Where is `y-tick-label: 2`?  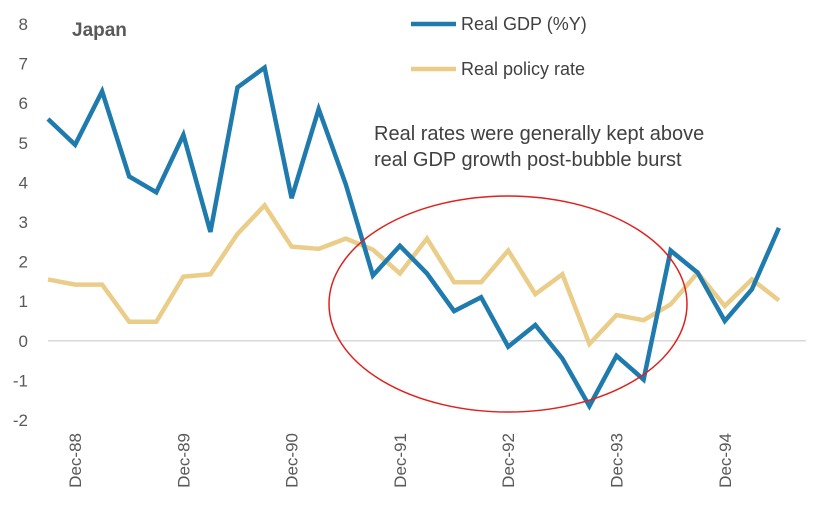 y-tick-label: 2 is located at coordinates (23, 262).